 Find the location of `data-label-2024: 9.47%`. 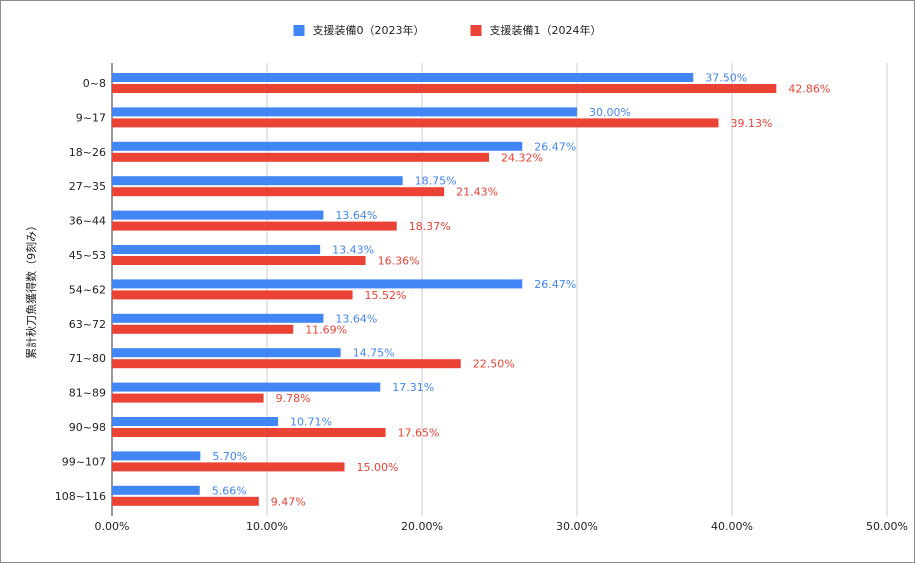

data-label-2024: 9.47% is located at coordinates (288, 501).